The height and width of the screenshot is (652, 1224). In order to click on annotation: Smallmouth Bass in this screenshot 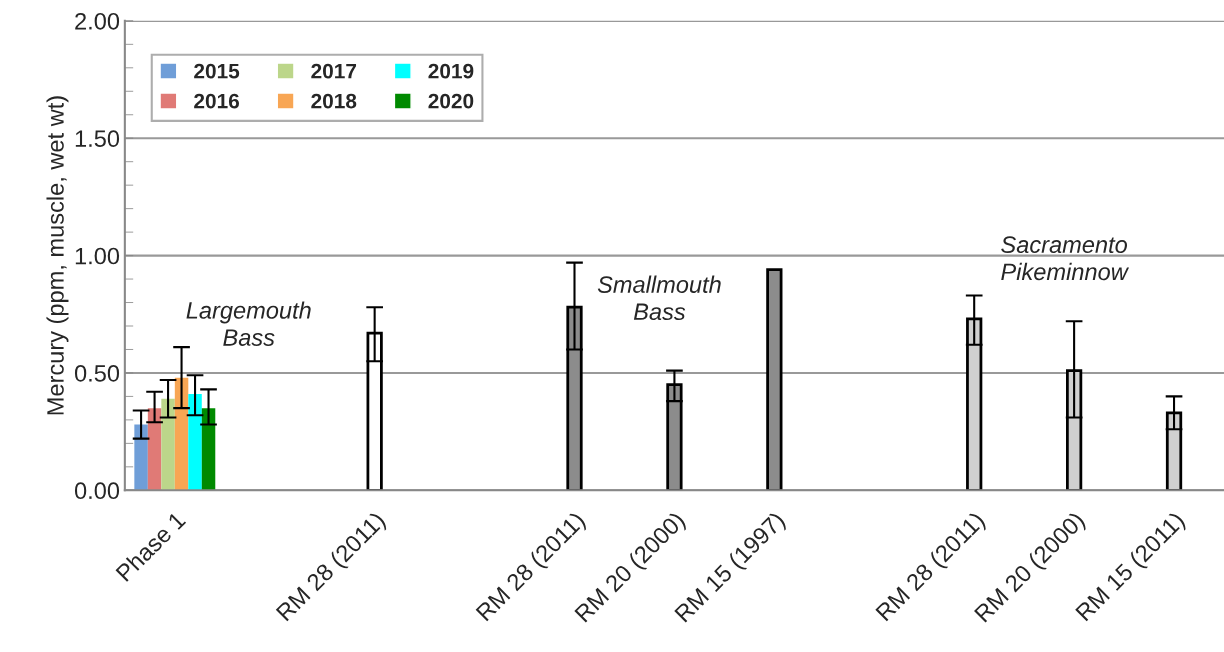, I will do `click(659, 298)`.